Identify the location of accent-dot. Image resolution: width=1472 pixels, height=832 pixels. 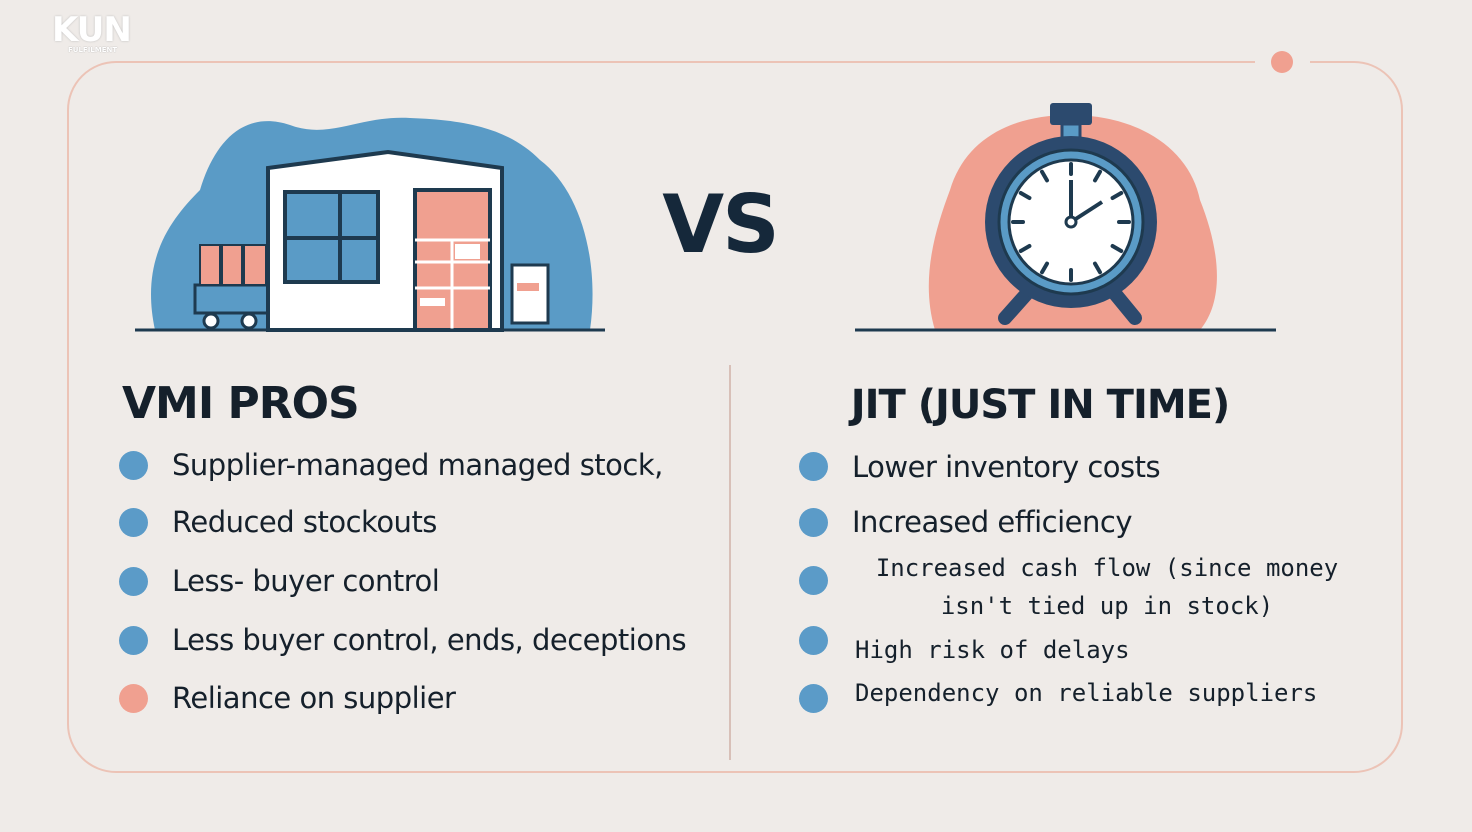
(1282, 62).